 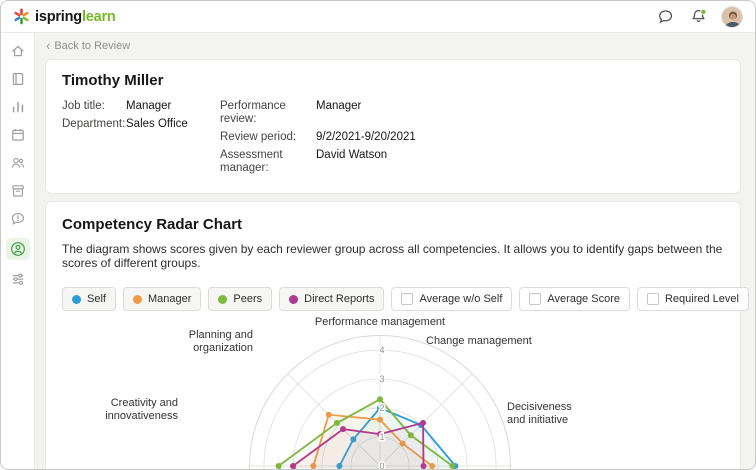 I want to click on svg-text: 0, so click(x=381, y=465).